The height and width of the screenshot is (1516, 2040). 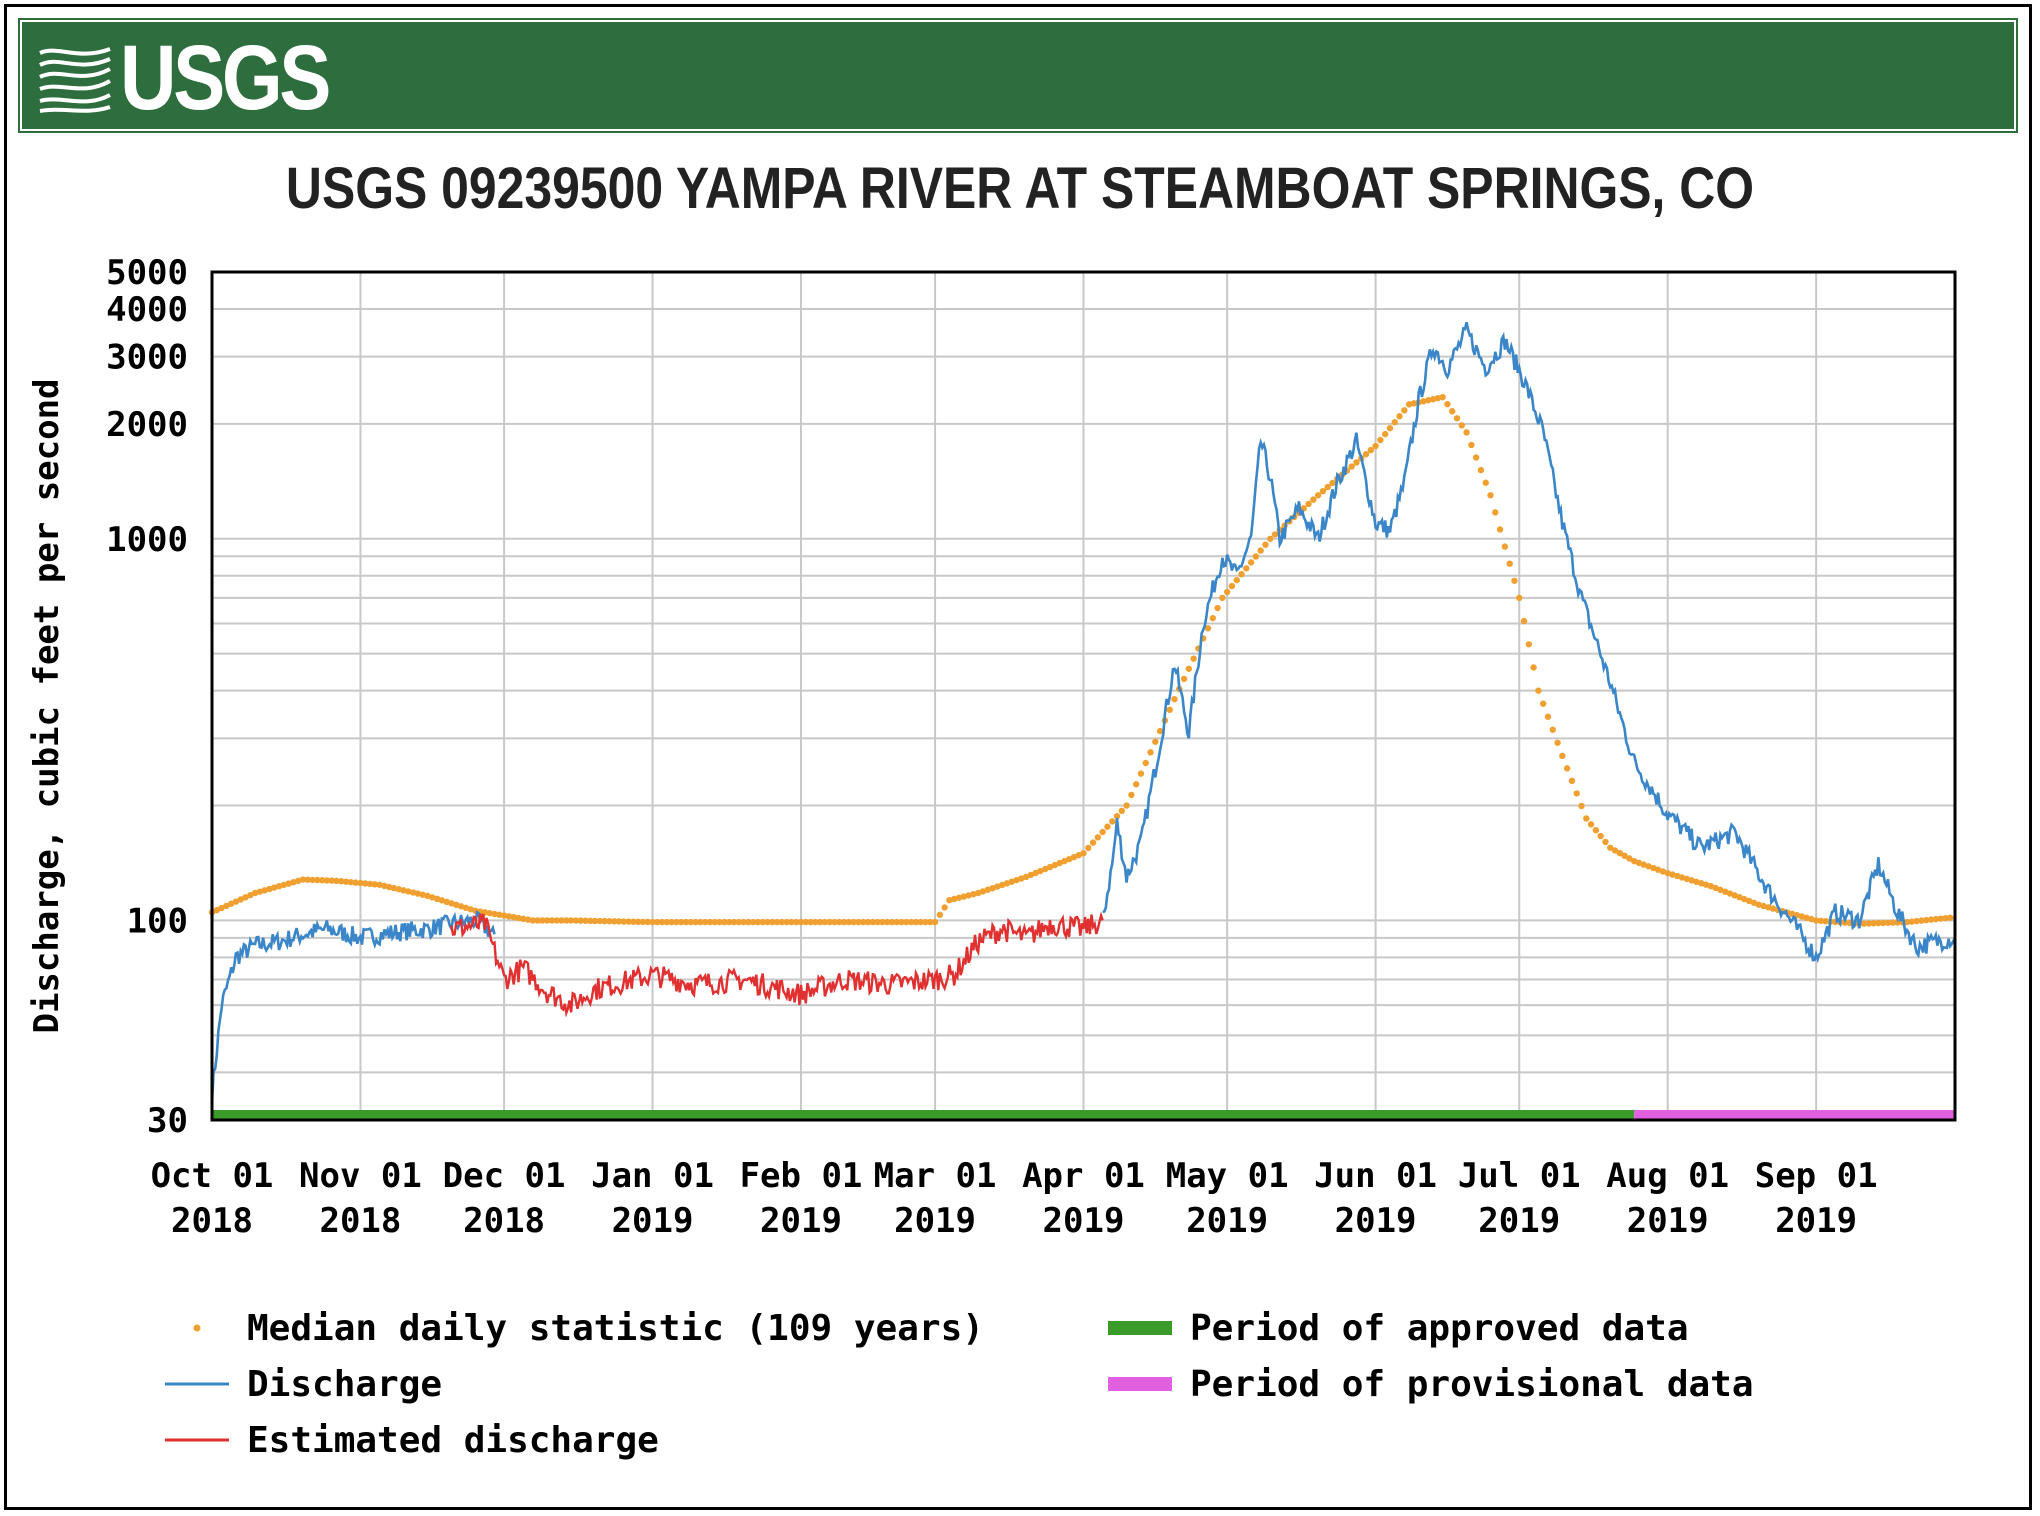 What do you see at coordinates (1794, 1115) in the screenshot?
I see `provisional-period-bar` at bounding box center [1794, 1115].